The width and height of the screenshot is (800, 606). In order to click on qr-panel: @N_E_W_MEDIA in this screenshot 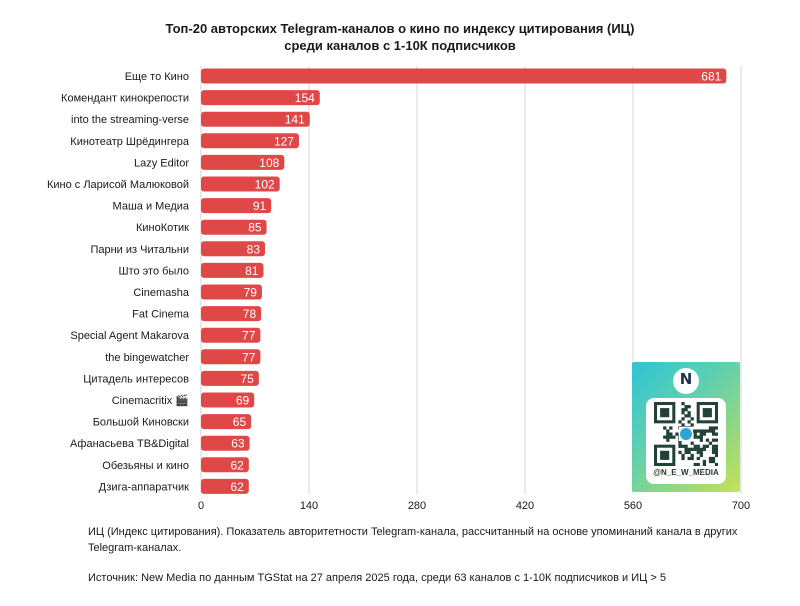, I will do `click(686, 441)`.